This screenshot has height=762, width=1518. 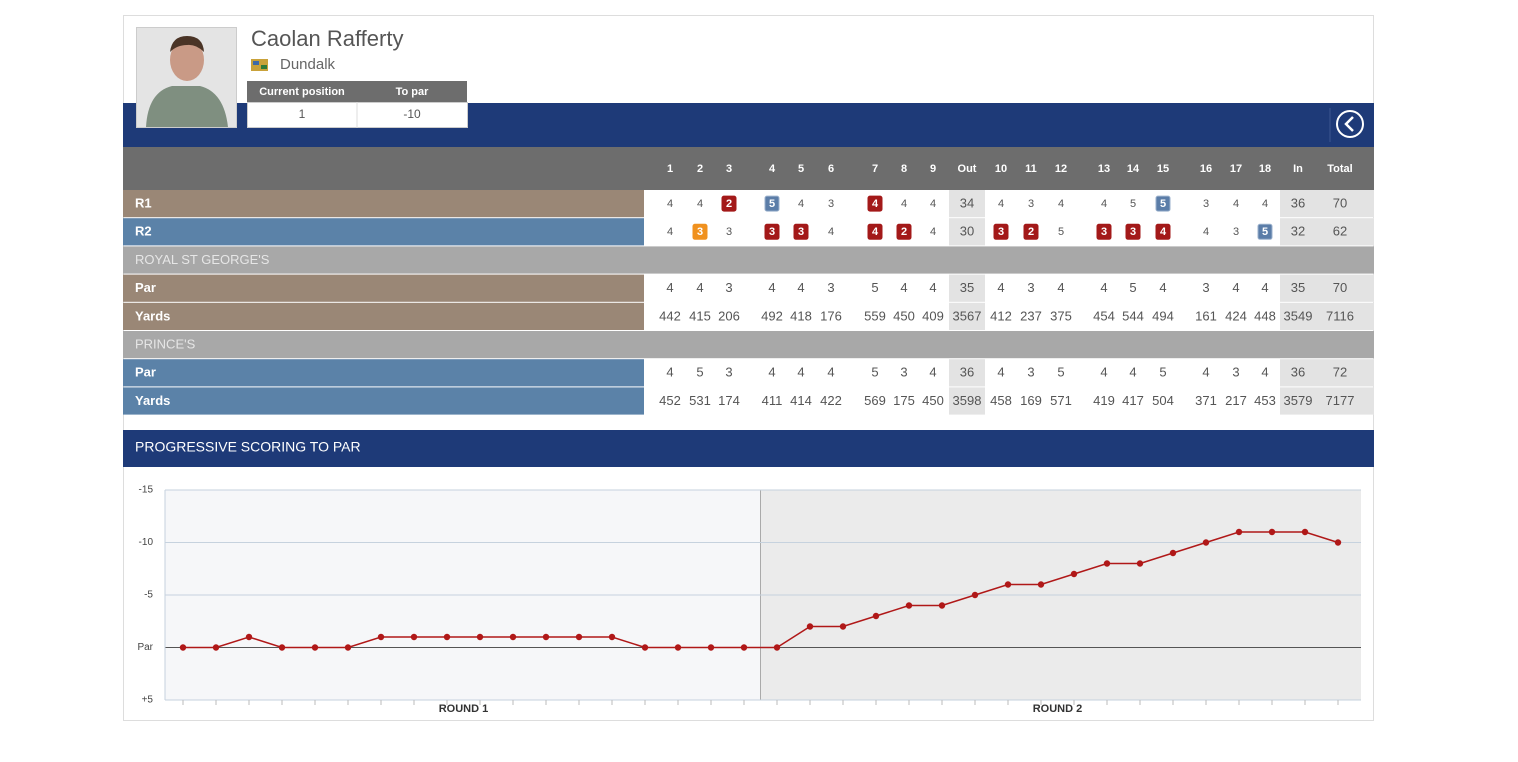 I want to click on stats-value: 1, so click(x=302, y=114).